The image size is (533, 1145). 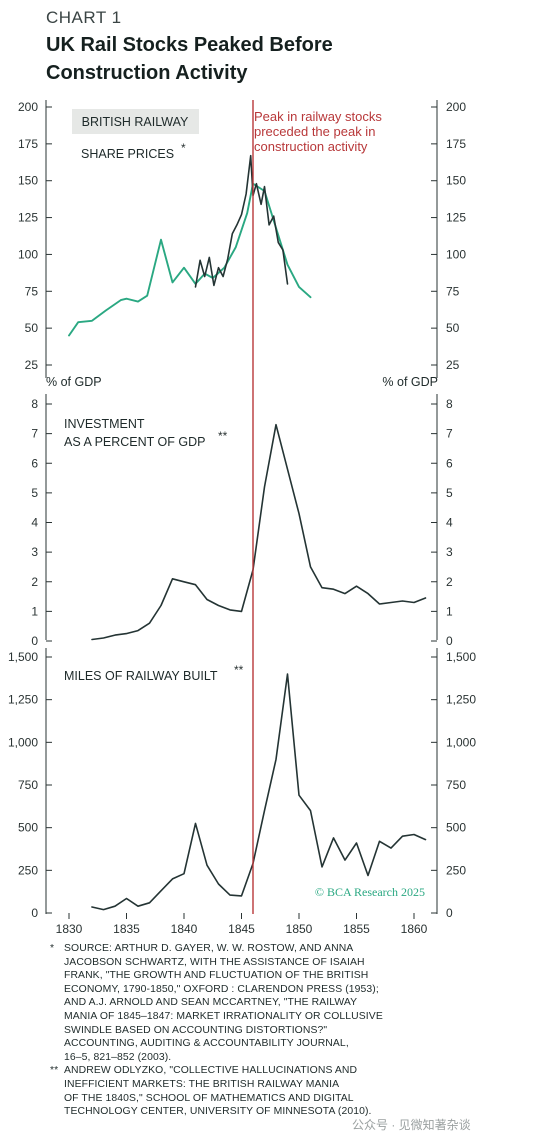 What do you see at coordinates (456, 870) in the screenshot?
I see `panel-3-right-tick-label: 250` at bounding box center [456, 870].